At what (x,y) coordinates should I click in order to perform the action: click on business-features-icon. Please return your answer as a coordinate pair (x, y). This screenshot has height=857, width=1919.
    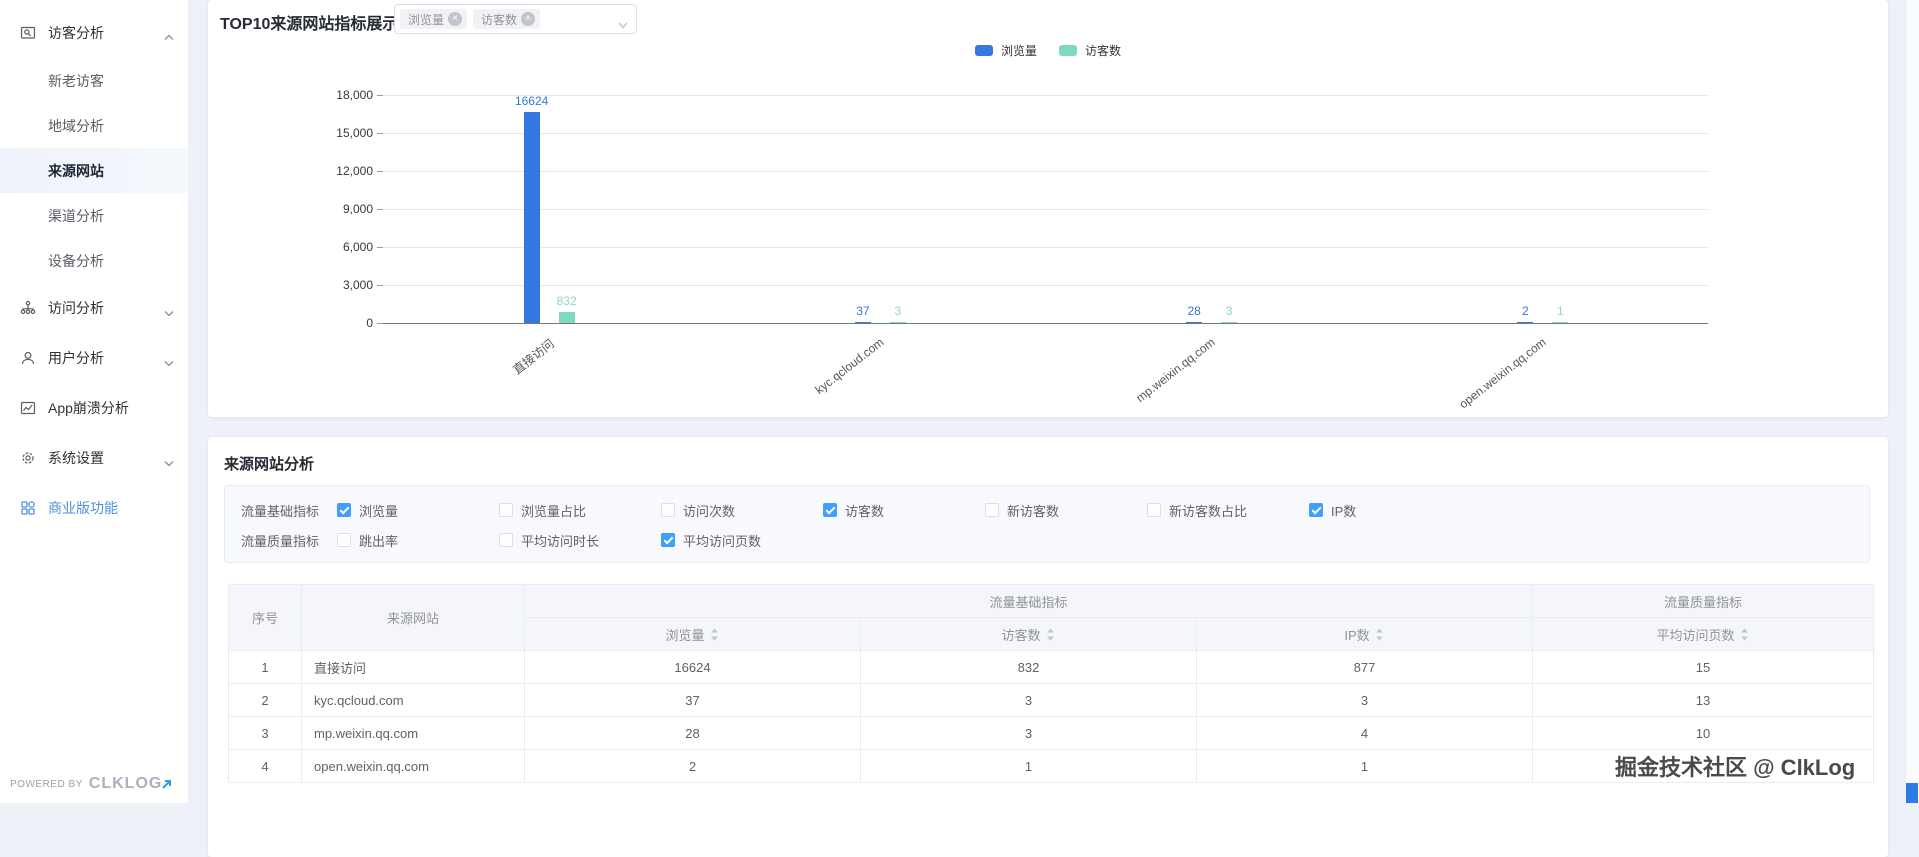
    Looking at the image, I should click on (28, 508).